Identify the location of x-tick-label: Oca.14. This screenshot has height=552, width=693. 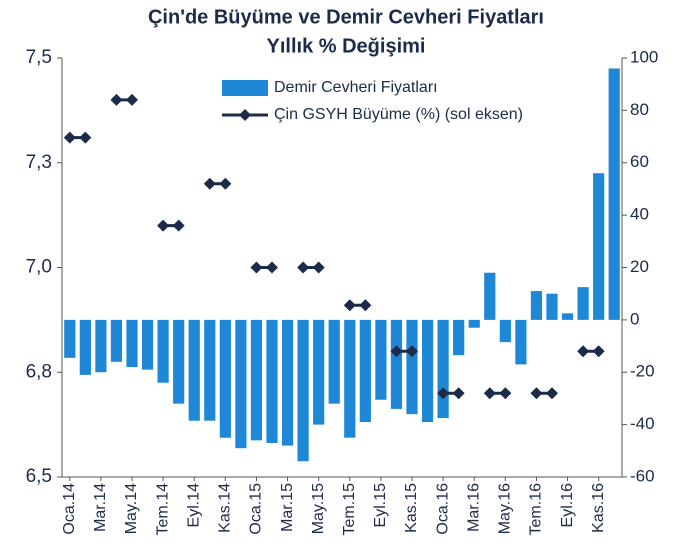
(69, 509).